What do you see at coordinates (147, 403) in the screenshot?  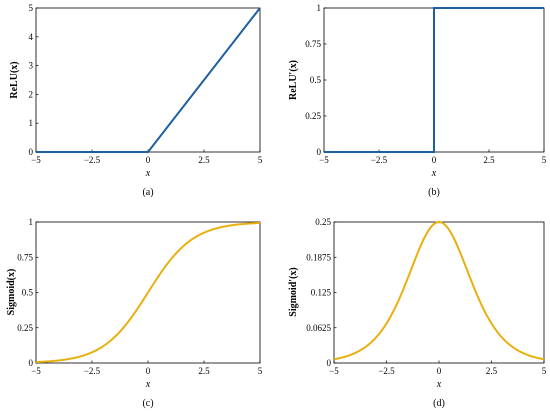 I see `panel-caption: (c)` at bounding box center [147, 403].